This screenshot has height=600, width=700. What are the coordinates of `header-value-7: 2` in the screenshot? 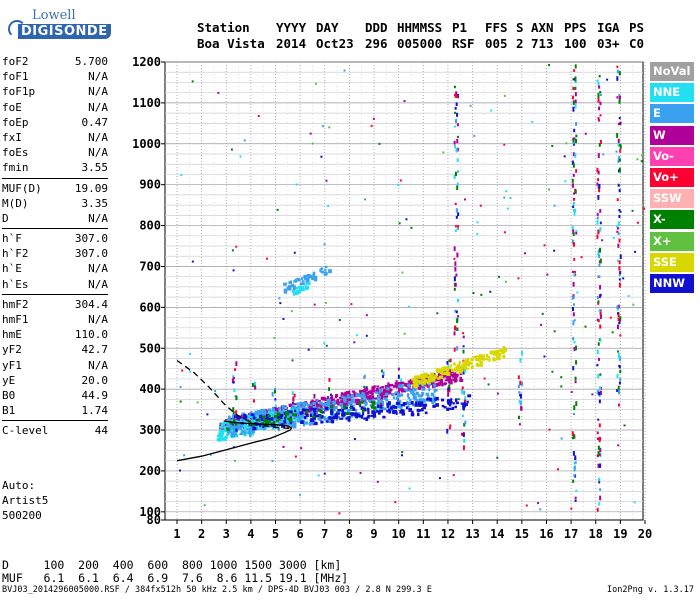 It's located at (520, 43).